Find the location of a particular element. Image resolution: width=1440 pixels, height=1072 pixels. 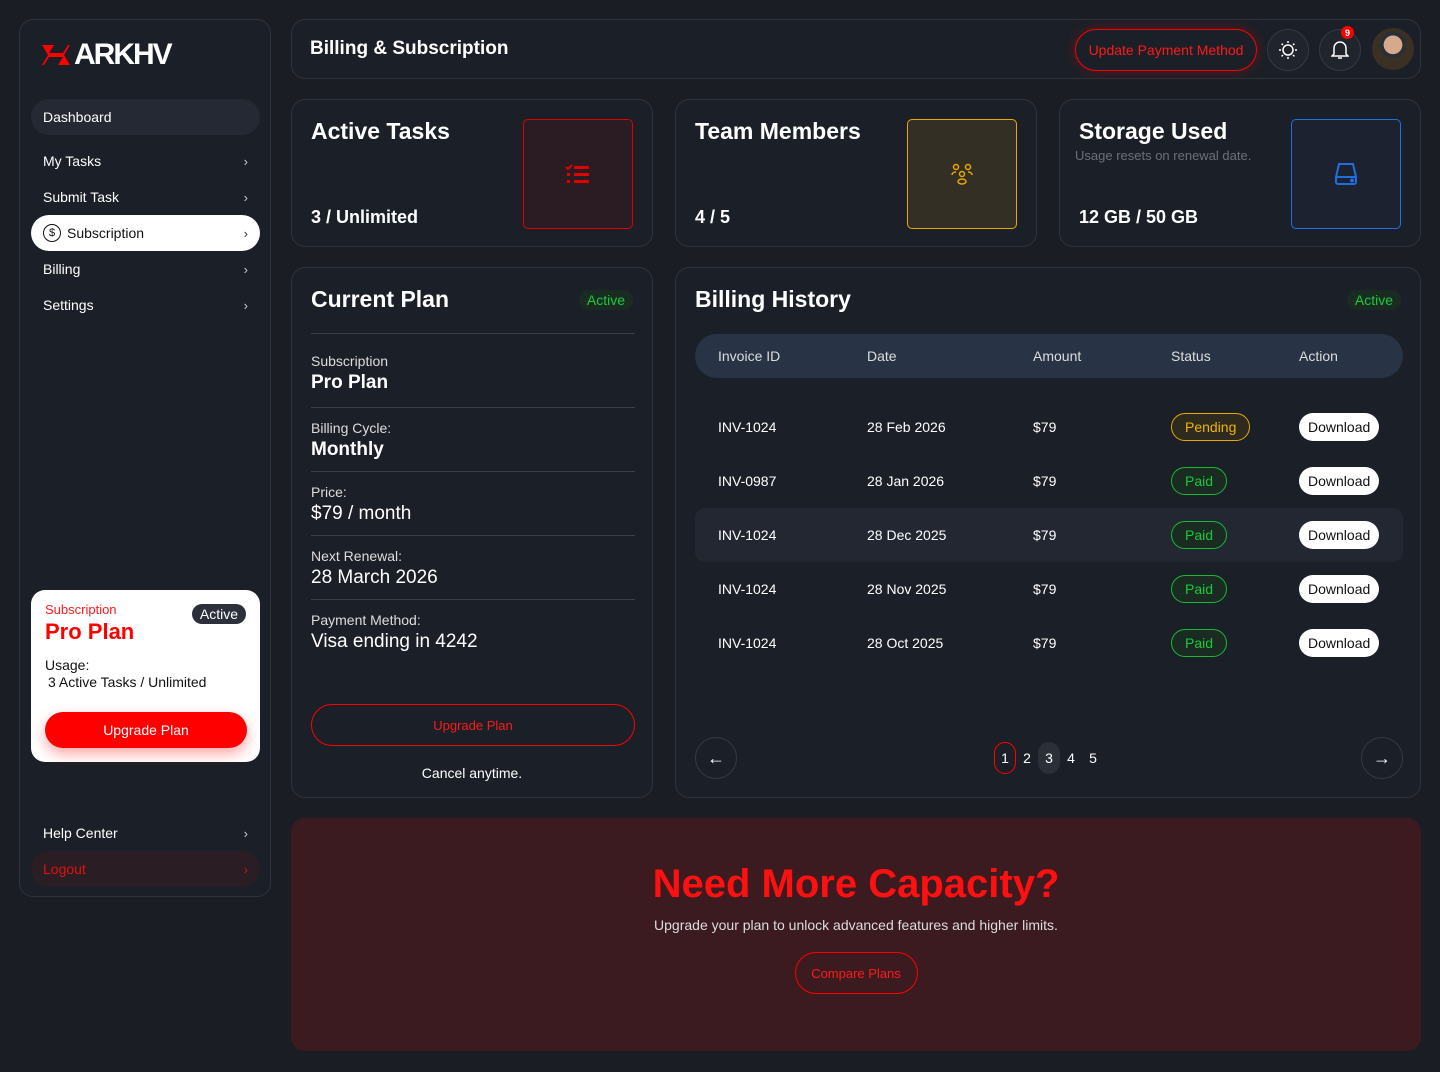

sidebar-item-submit-task: Submit Task › is located at coordinates (145, 197).